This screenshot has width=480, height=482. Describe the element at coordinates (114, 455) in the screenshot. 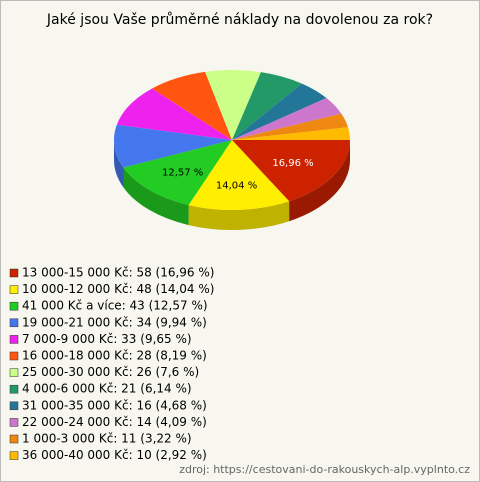

I see `legend-label: 36 000-40 000 Kč: 10 (2,92 %)` at that location.